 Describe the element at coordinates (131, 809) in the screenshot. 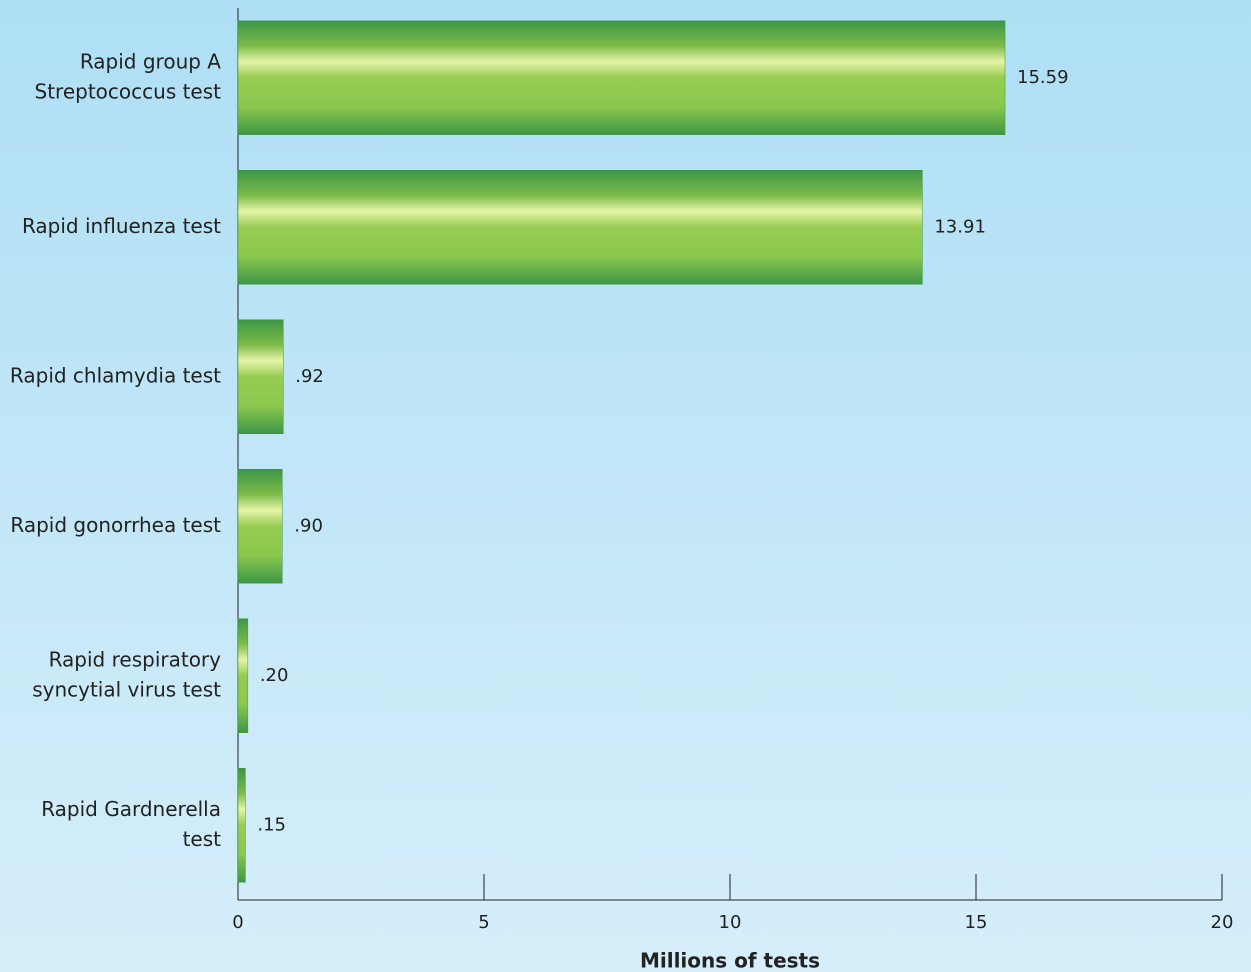

I see `y-tick-label: Rapid Gardnerella` at that location.